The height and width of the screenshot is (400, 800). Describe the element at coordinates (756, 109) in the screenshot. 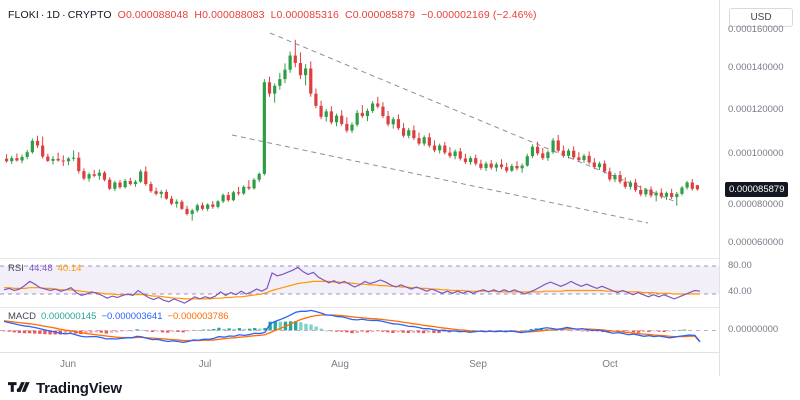

I see `price-tick: 0.000120000` at that location.